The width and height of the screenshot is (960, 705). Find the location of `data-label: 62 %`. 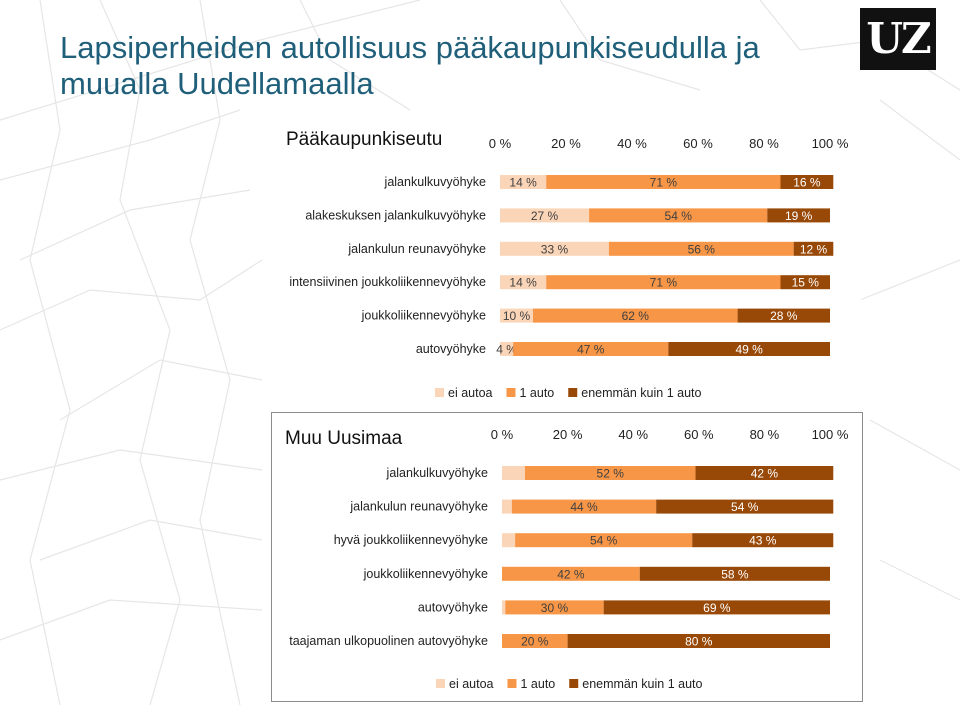

data-label: 62 % is located at coordinates (636, 316).